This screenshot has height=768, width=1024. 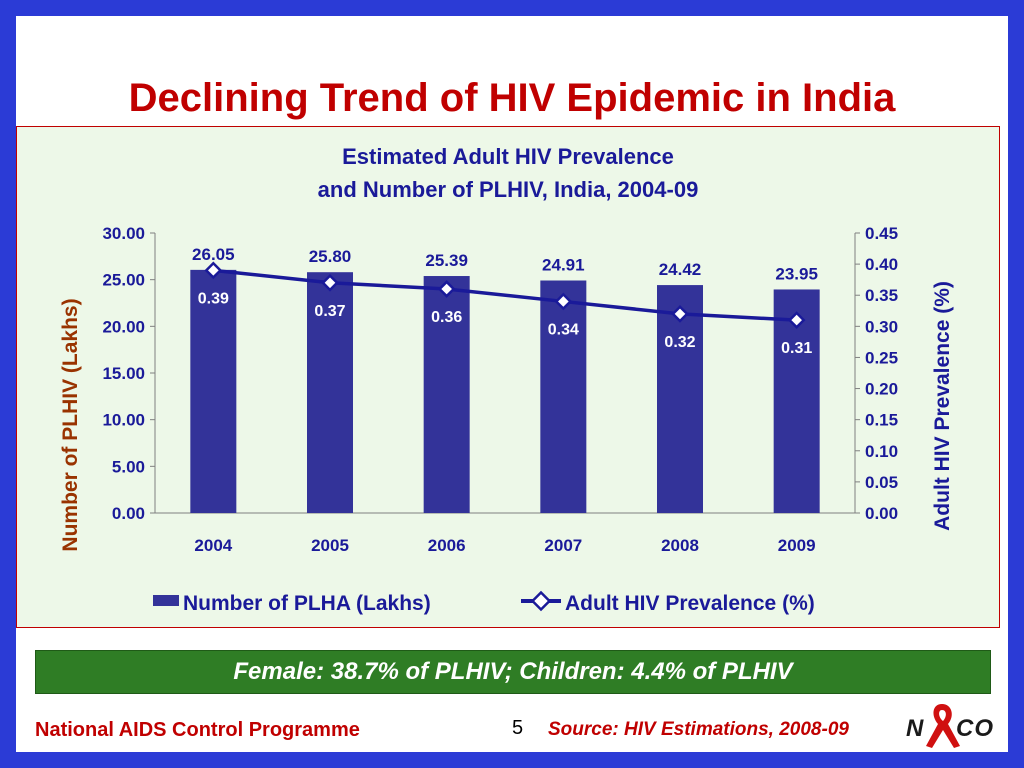 I want to click on slide-title: Declining Trend of HIV Epidemic in India, so click(x=512, y=98).